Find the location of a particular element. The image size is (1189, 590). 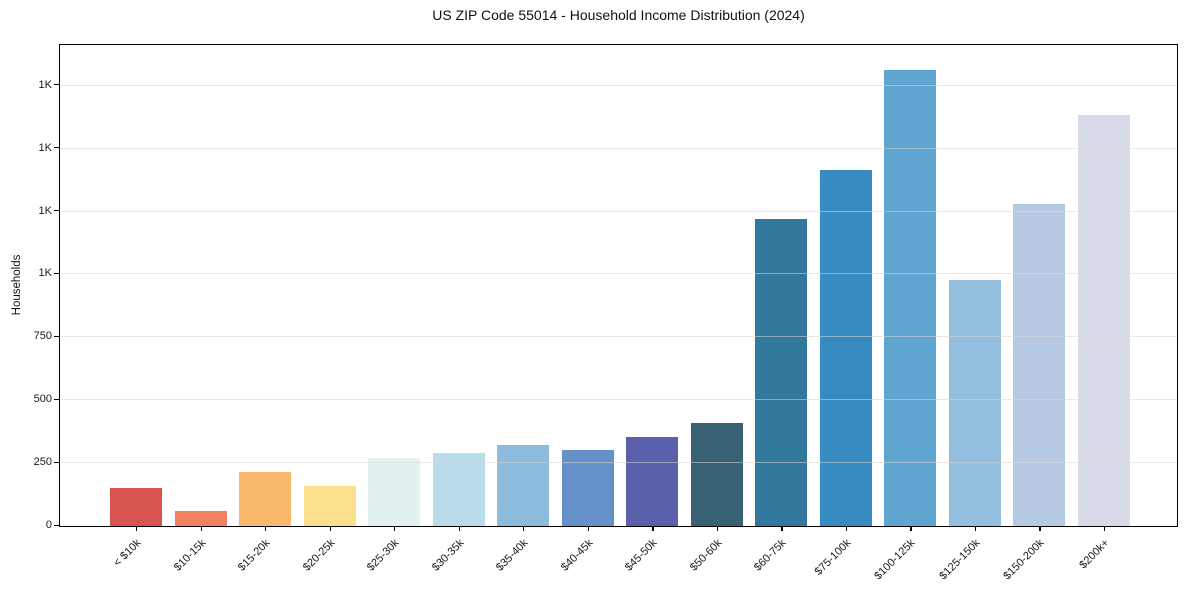

x-tick-label: $60-75k is located at coordinates (770, 555).